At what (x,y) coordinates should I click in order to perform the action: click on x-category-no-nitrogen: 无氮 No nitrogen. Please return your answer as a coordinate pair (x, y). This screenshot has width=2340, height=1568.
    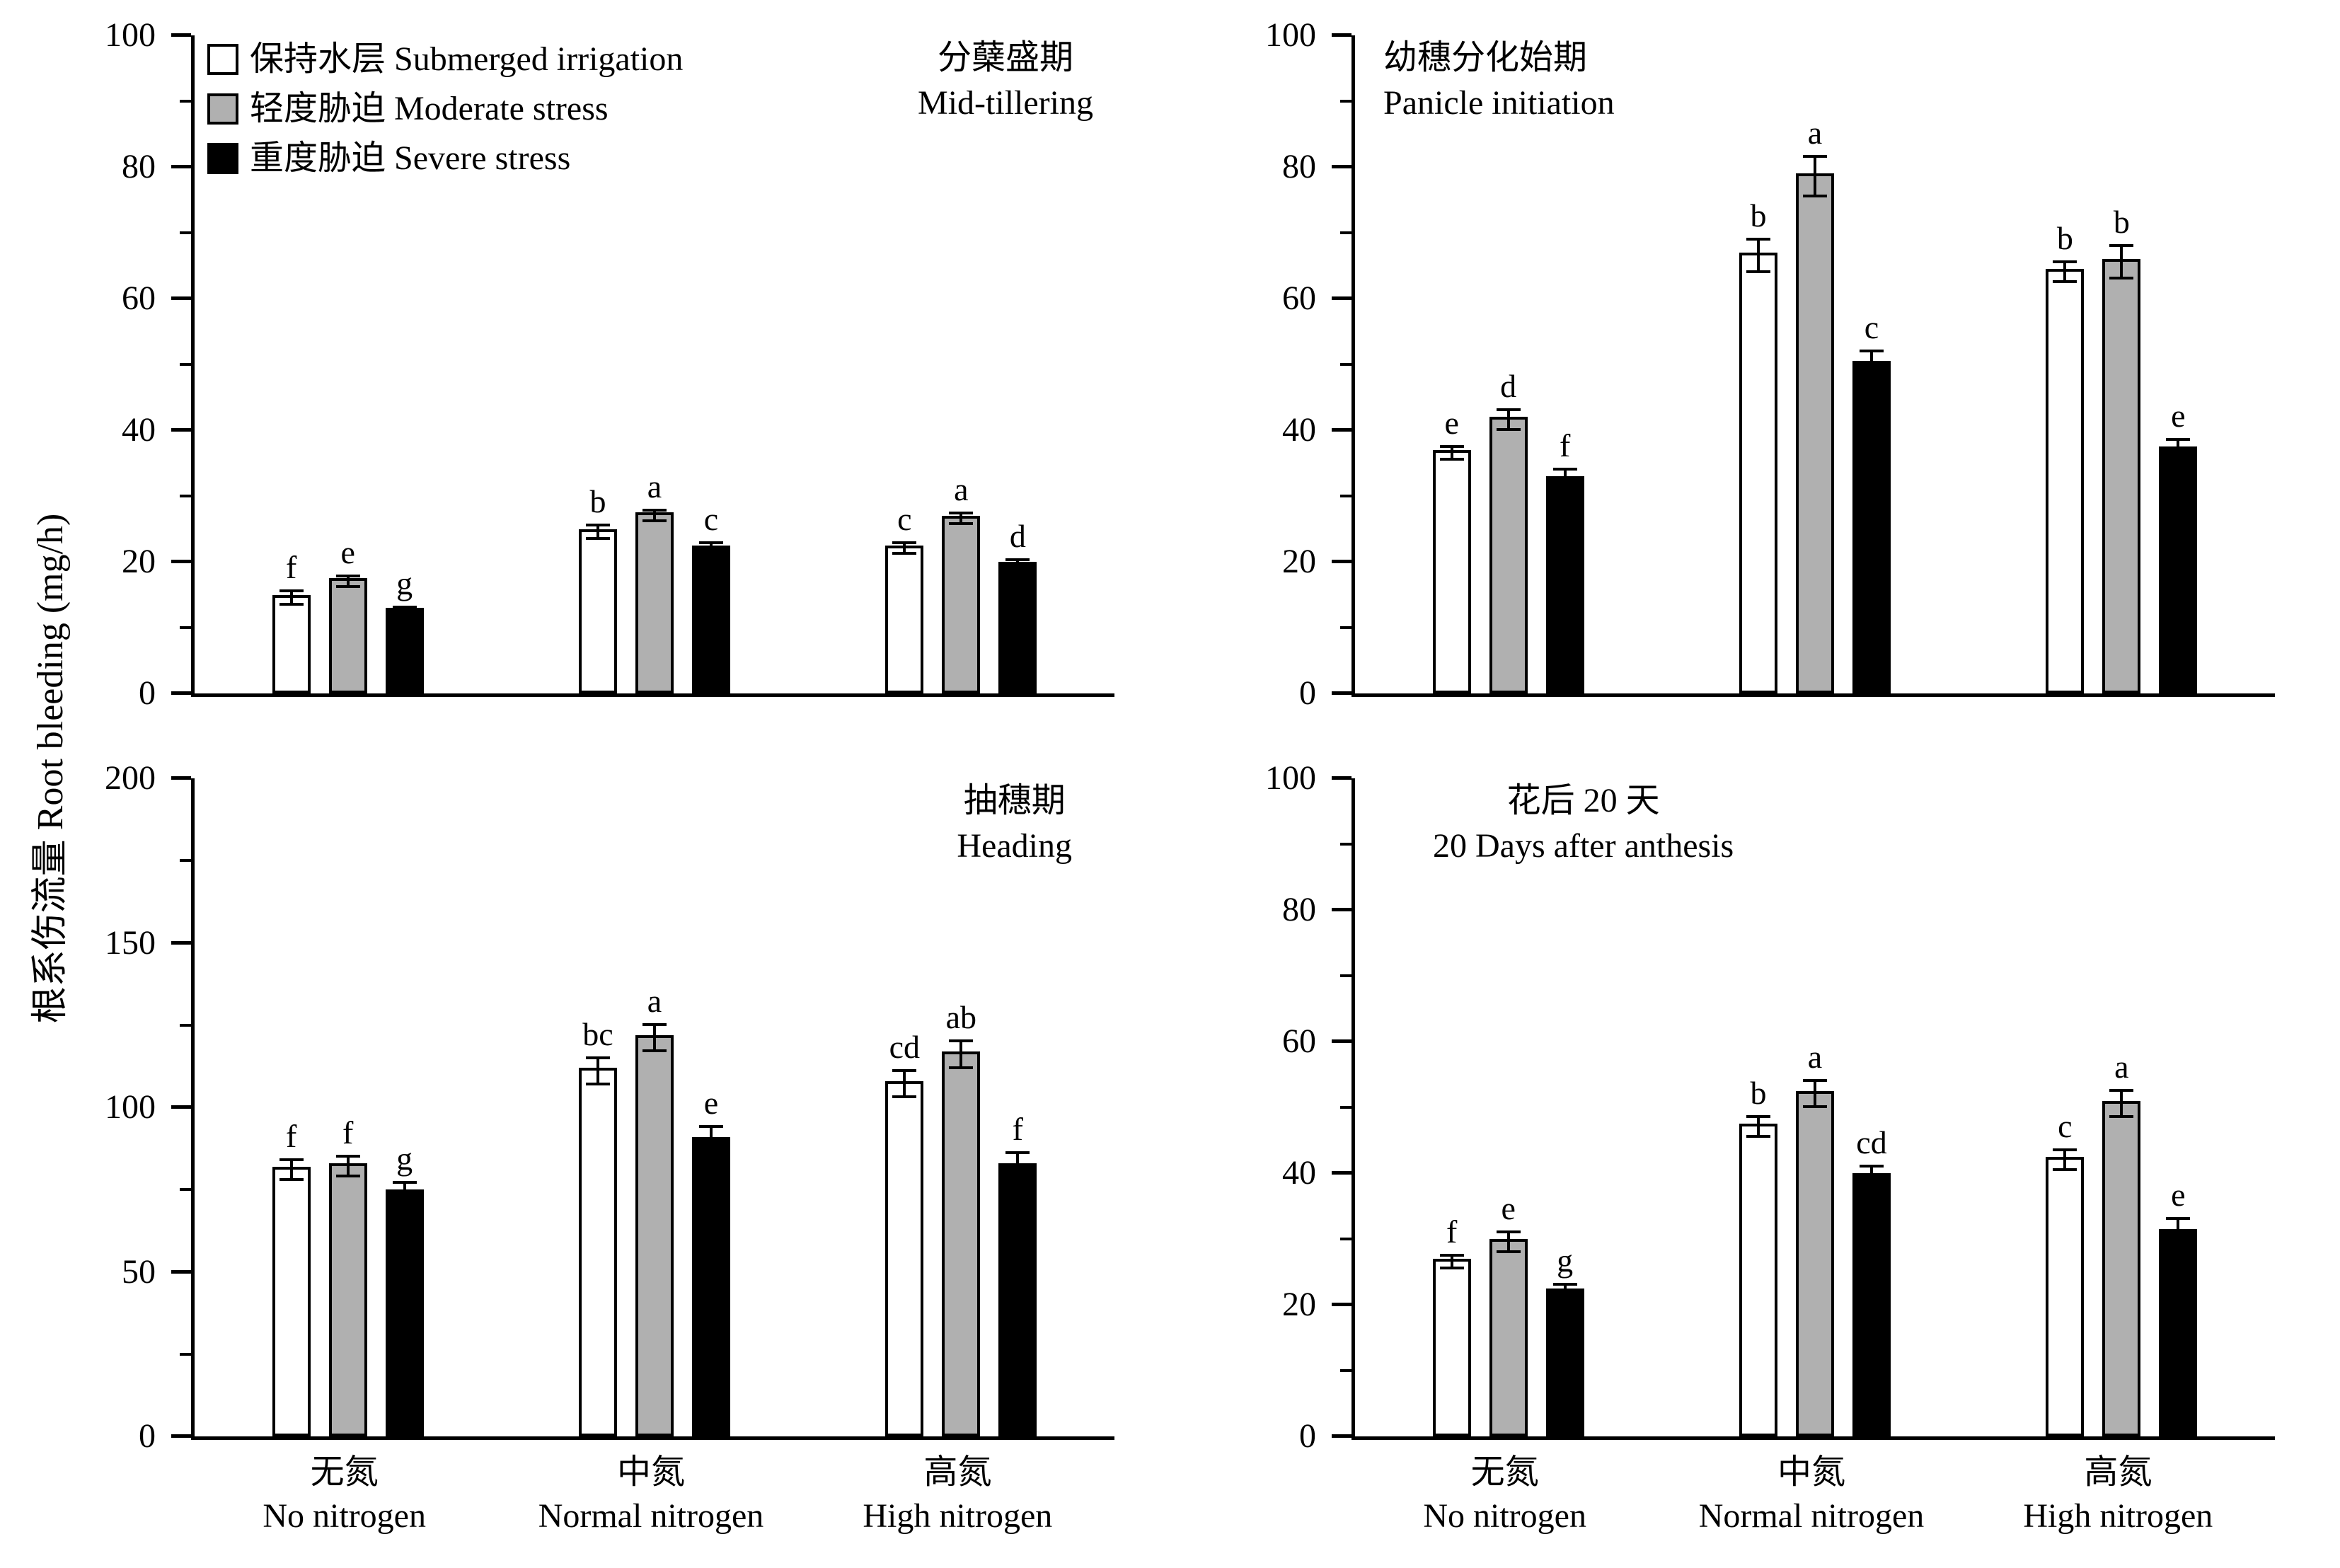
    Looking at the image, I should click on (1504, 1494).